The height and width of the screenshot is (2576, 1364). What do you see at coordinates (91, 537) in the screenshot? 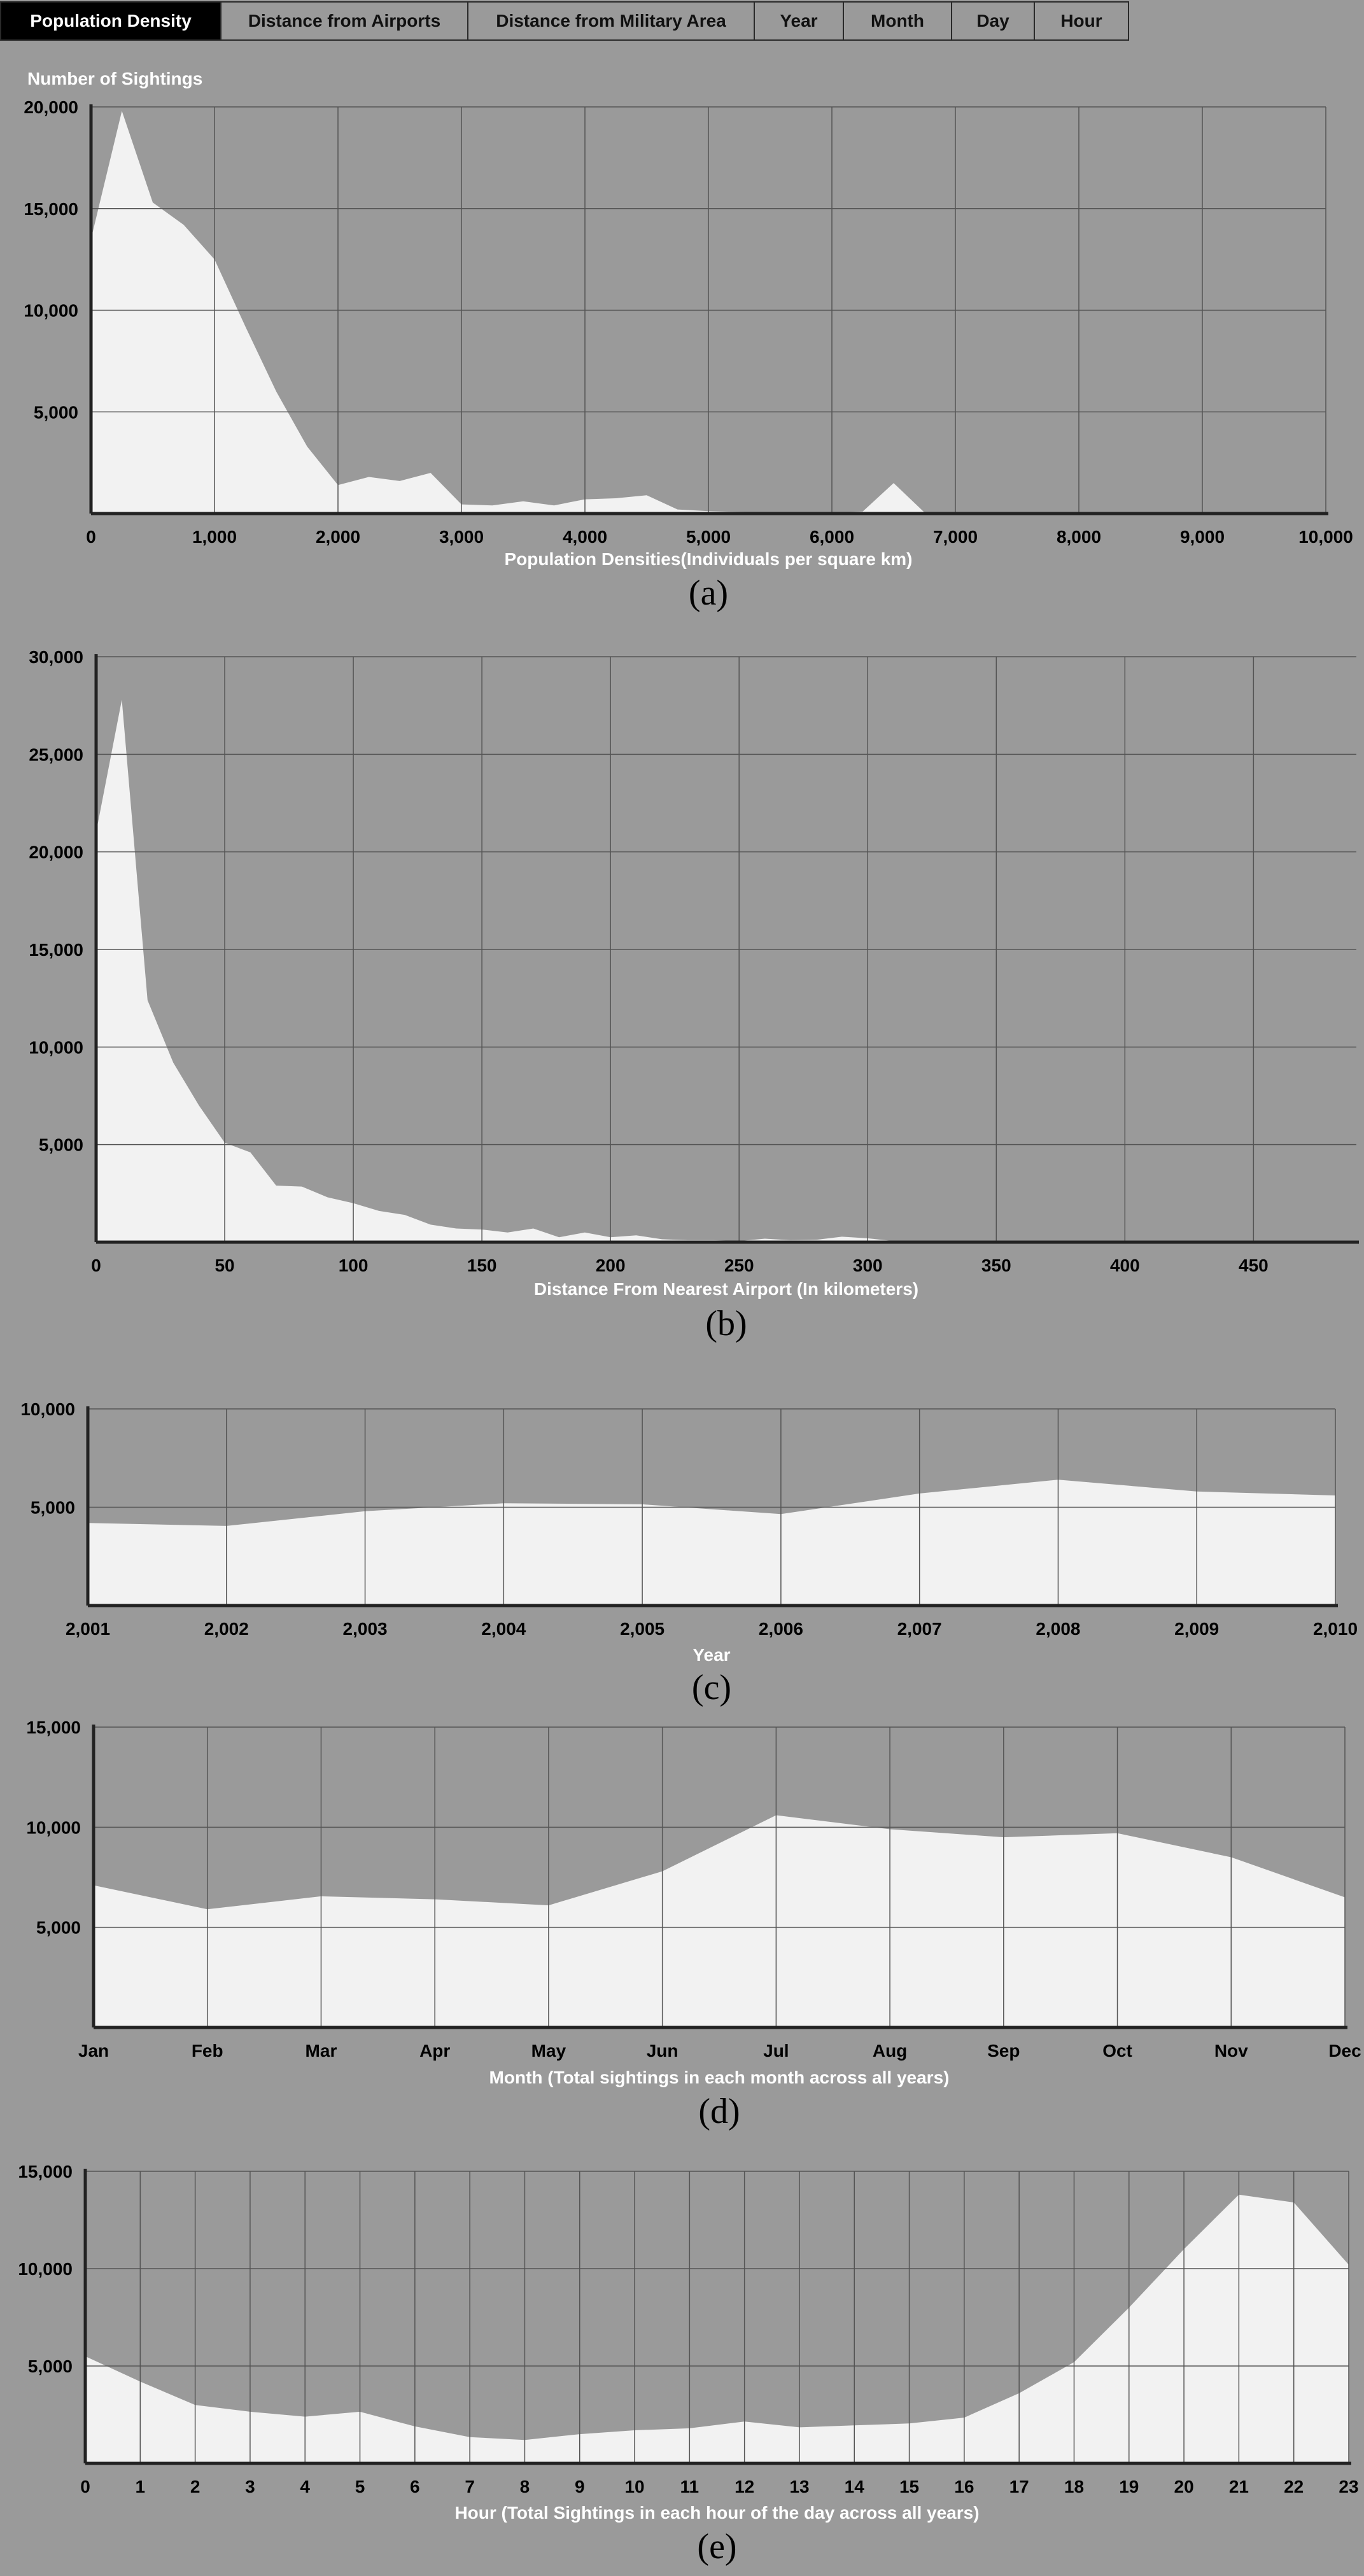
I see `population-x-tick-label-0: 0` at bounding box center [91, 537].